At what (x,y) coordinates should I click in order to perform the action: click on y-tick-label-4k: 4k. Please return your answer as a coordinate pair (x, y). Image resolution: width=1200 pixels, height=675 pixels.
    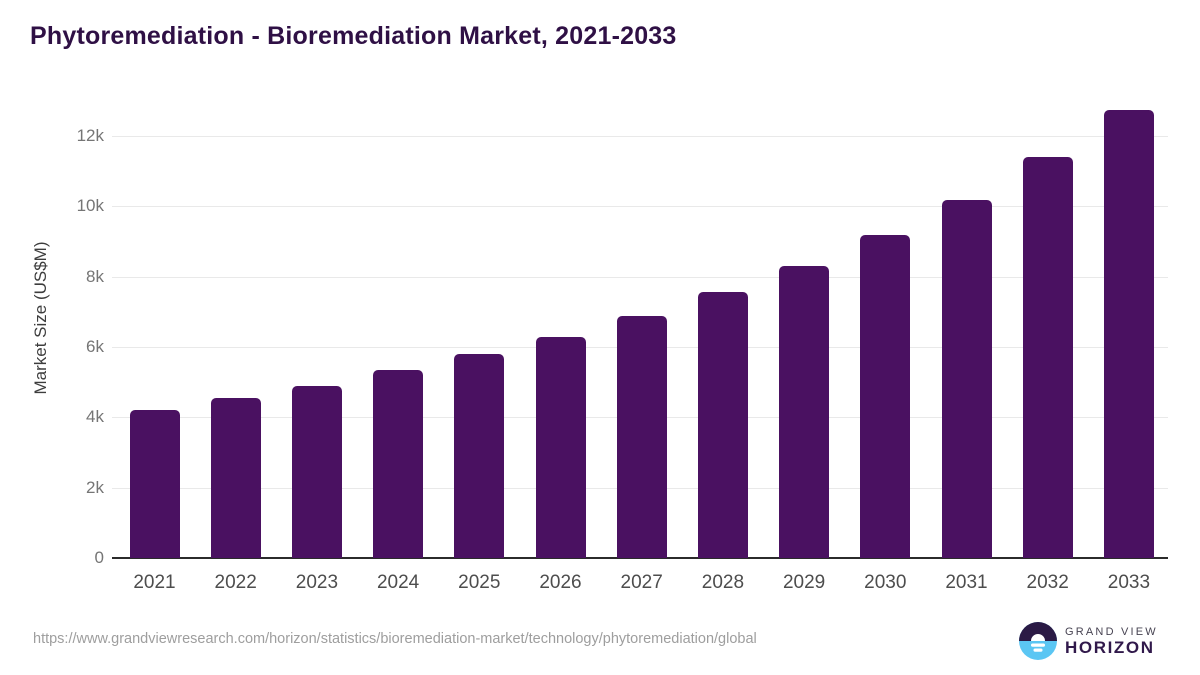
    Looking at the image, I should click on (95, 417).